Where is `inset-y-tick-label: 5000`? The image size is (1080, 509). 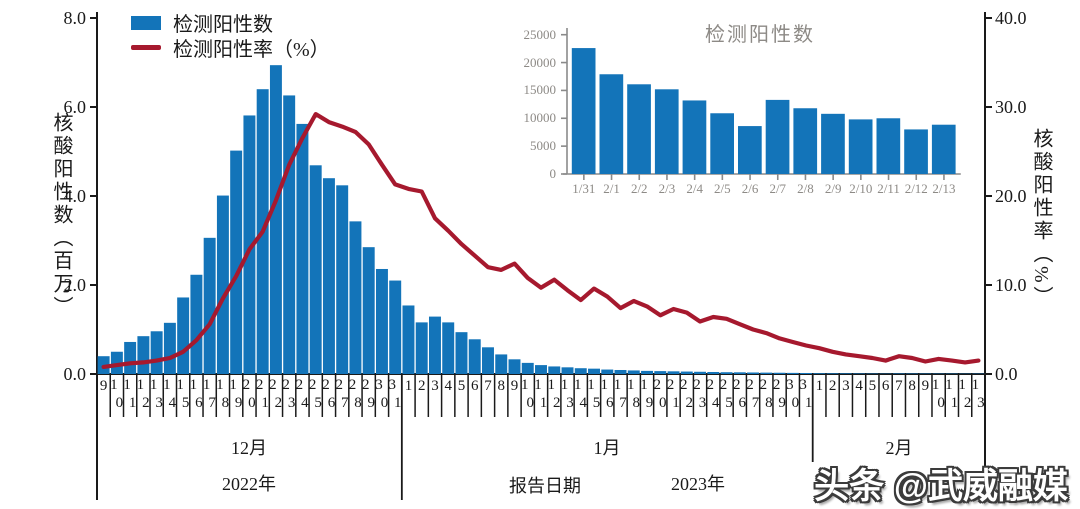 inset-y-tick-label: 5000 is located at coordinates (543, 146).